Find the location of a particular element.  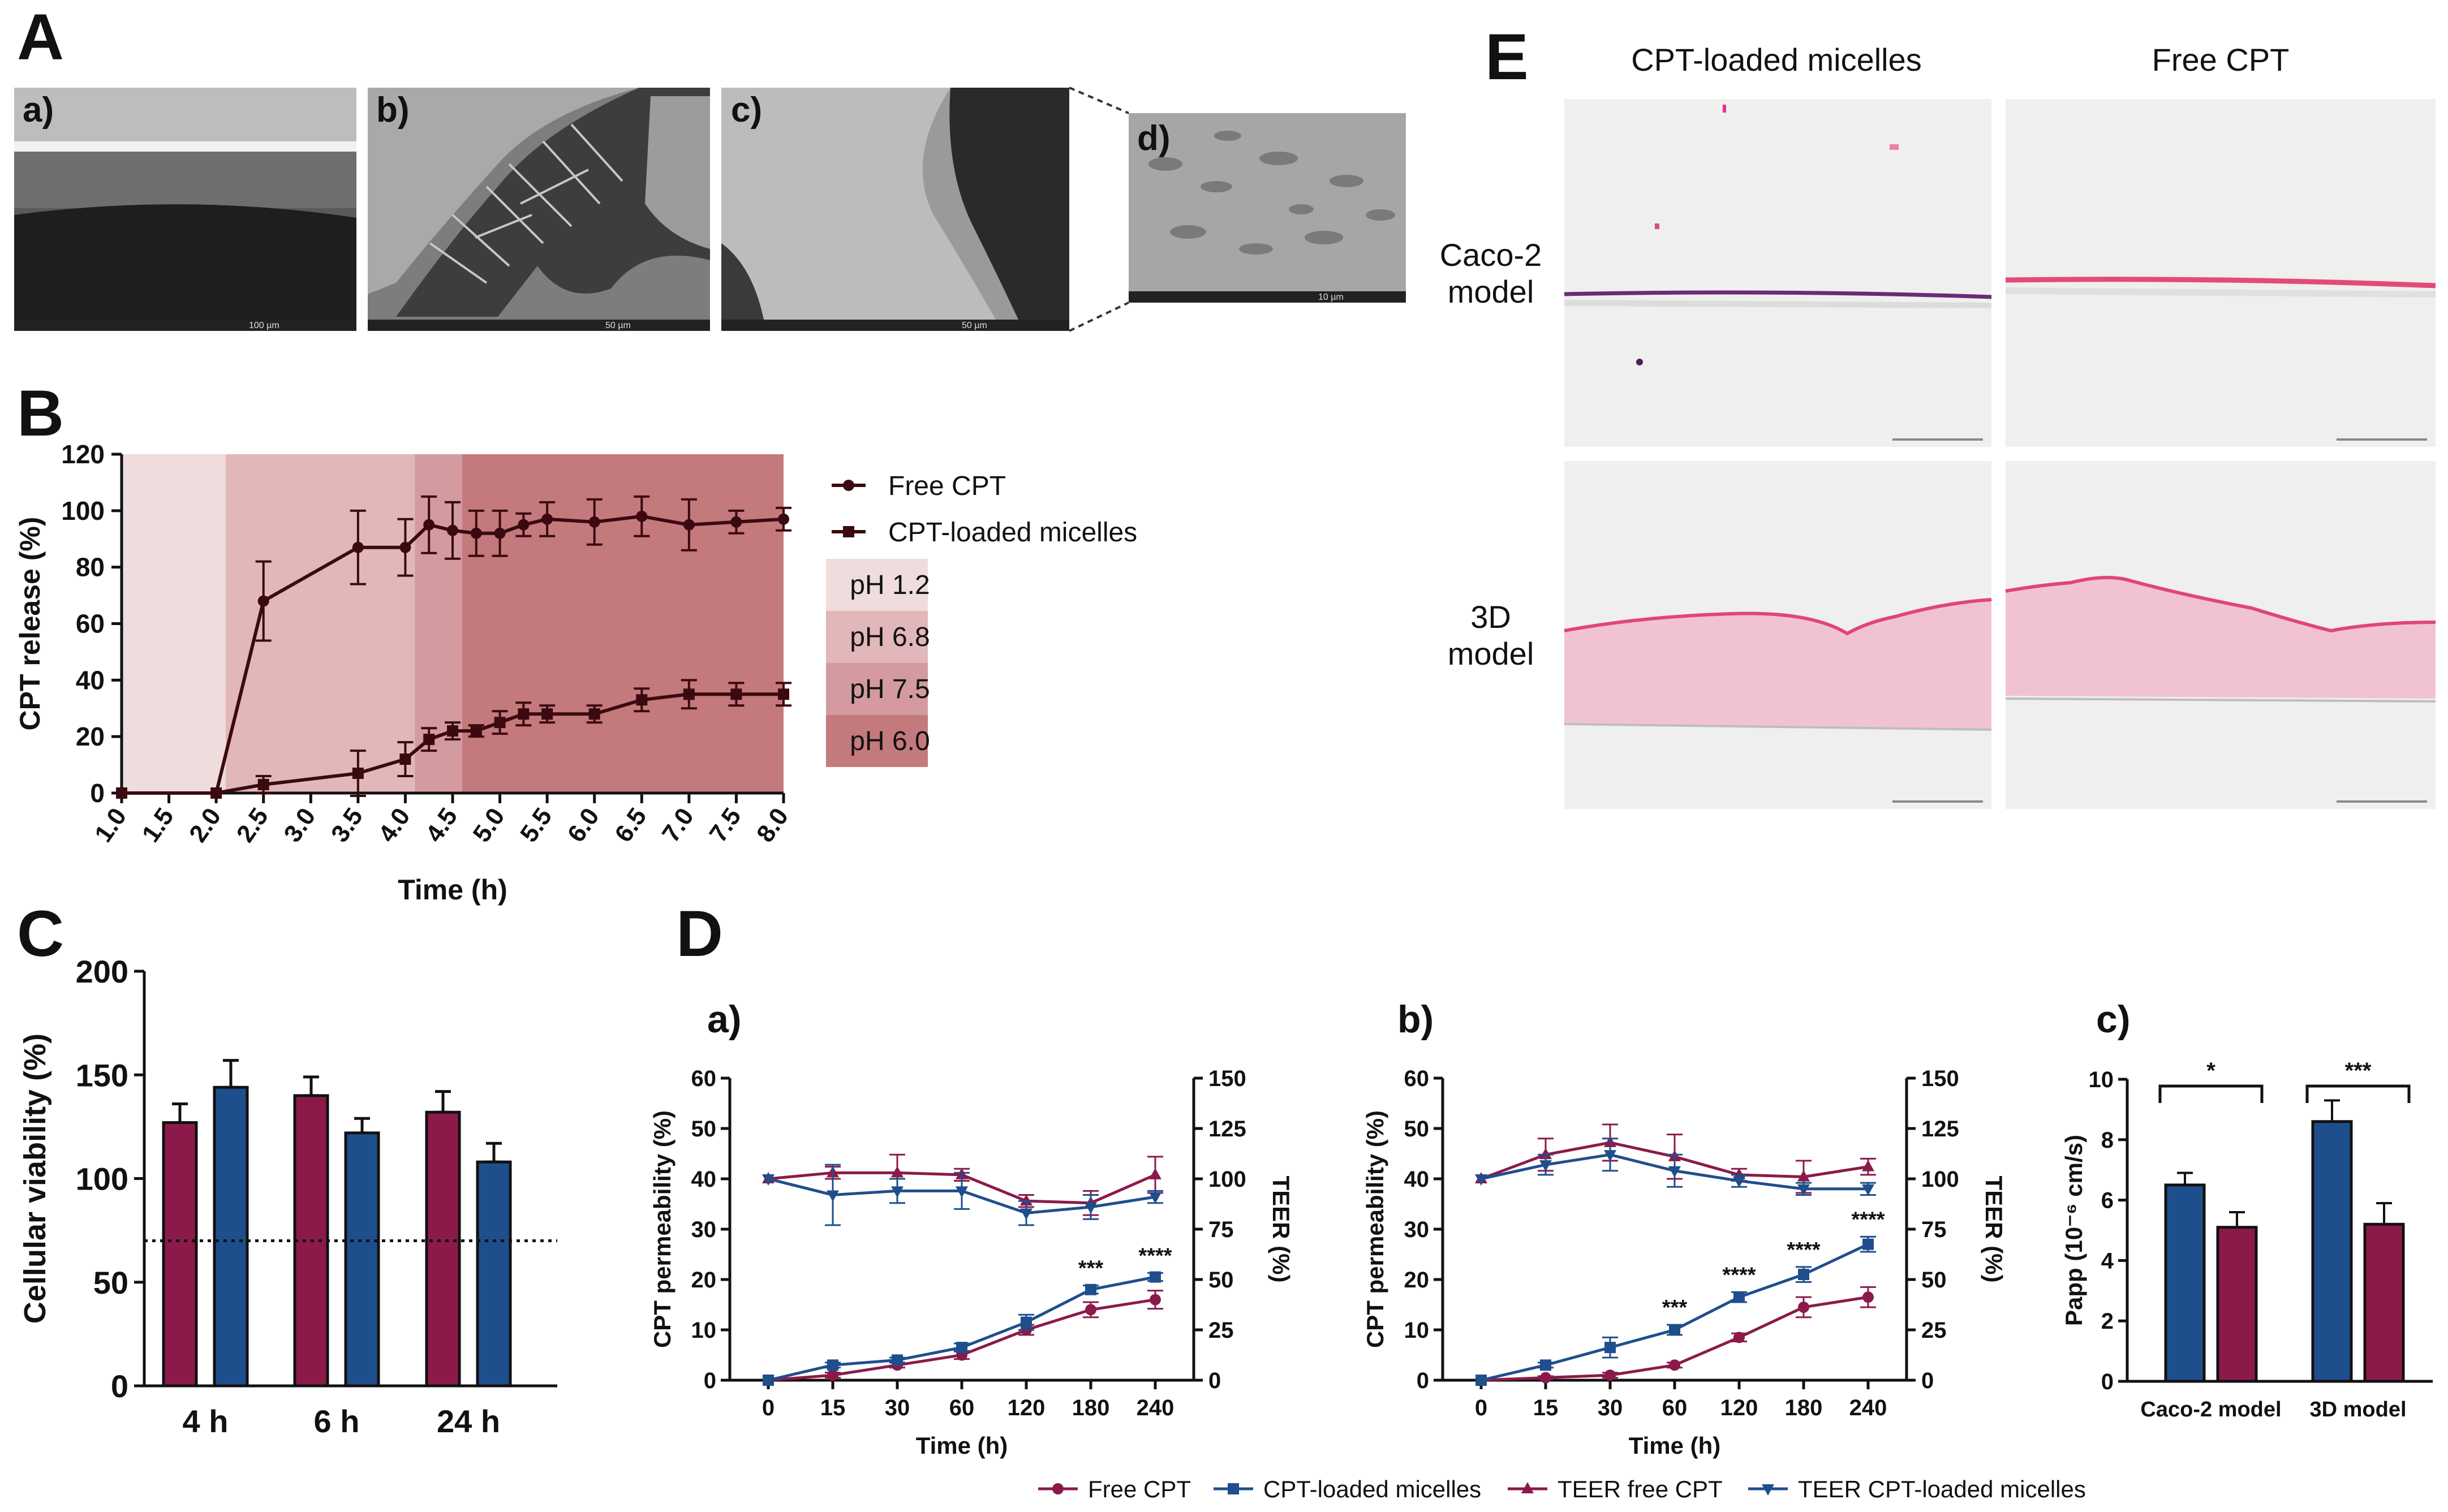

x-tick-label: 240 is located at coordinates (1868, 1407).